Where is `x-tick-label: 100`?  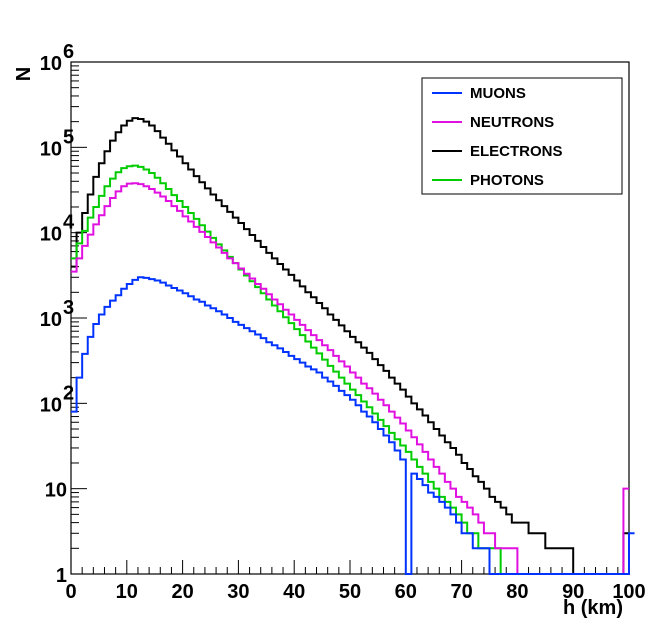
x-tick-label: 100 is located at coordinates (628, 592).